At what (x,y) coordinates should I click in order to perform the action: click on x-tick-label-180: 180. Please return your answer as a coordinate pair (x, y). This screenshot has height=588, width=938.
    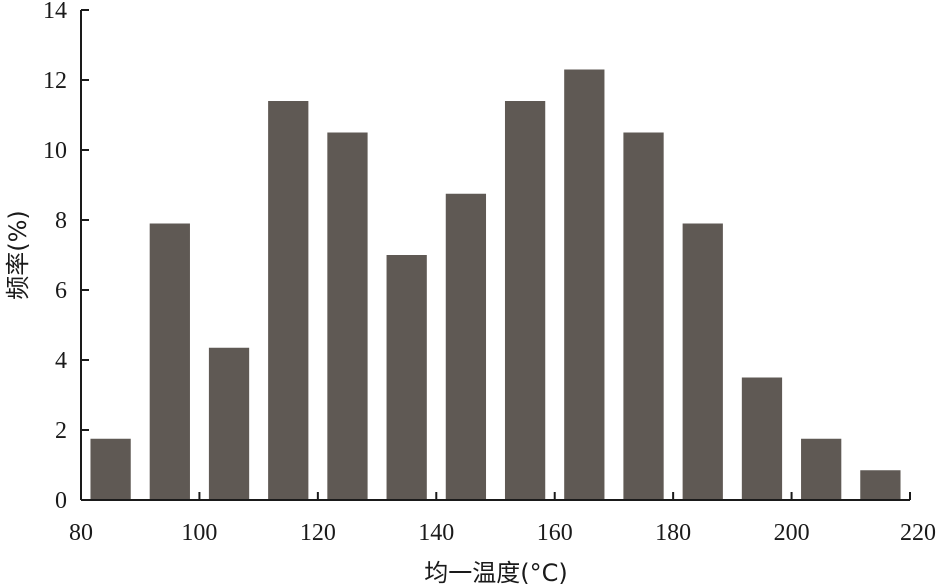
    Looking at the image, I should click on (673, 533).